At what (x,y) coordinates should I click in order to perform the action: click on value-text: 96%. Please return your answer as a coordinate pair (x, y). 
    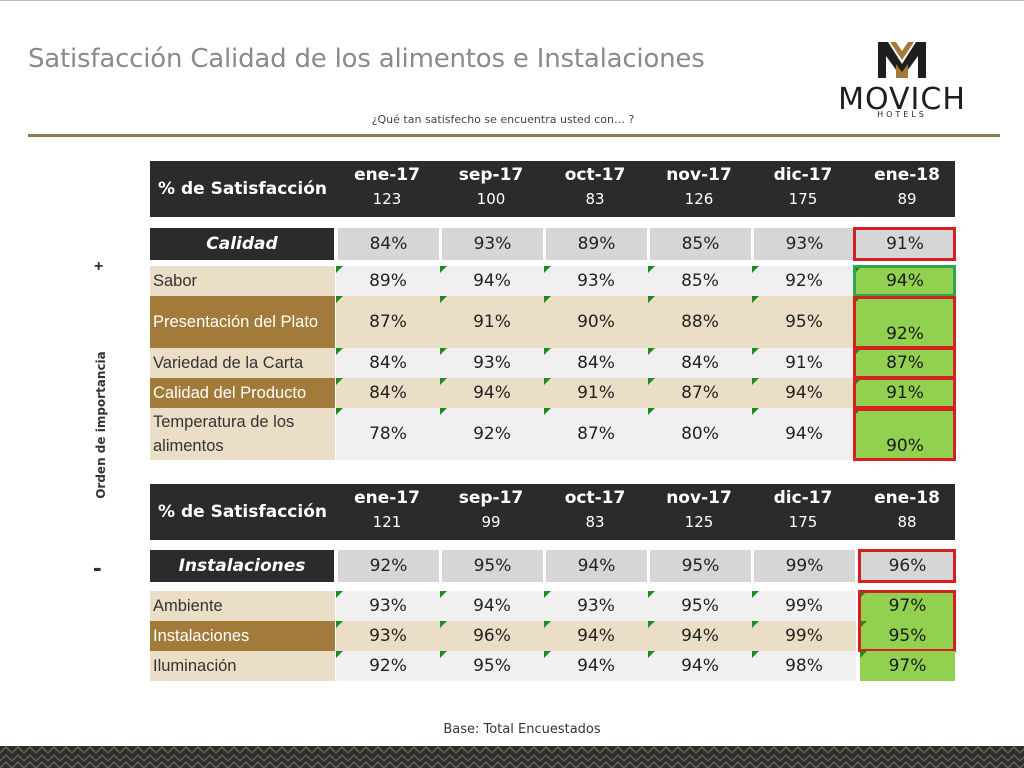
    Looking at the image, I should click on (492, 636).